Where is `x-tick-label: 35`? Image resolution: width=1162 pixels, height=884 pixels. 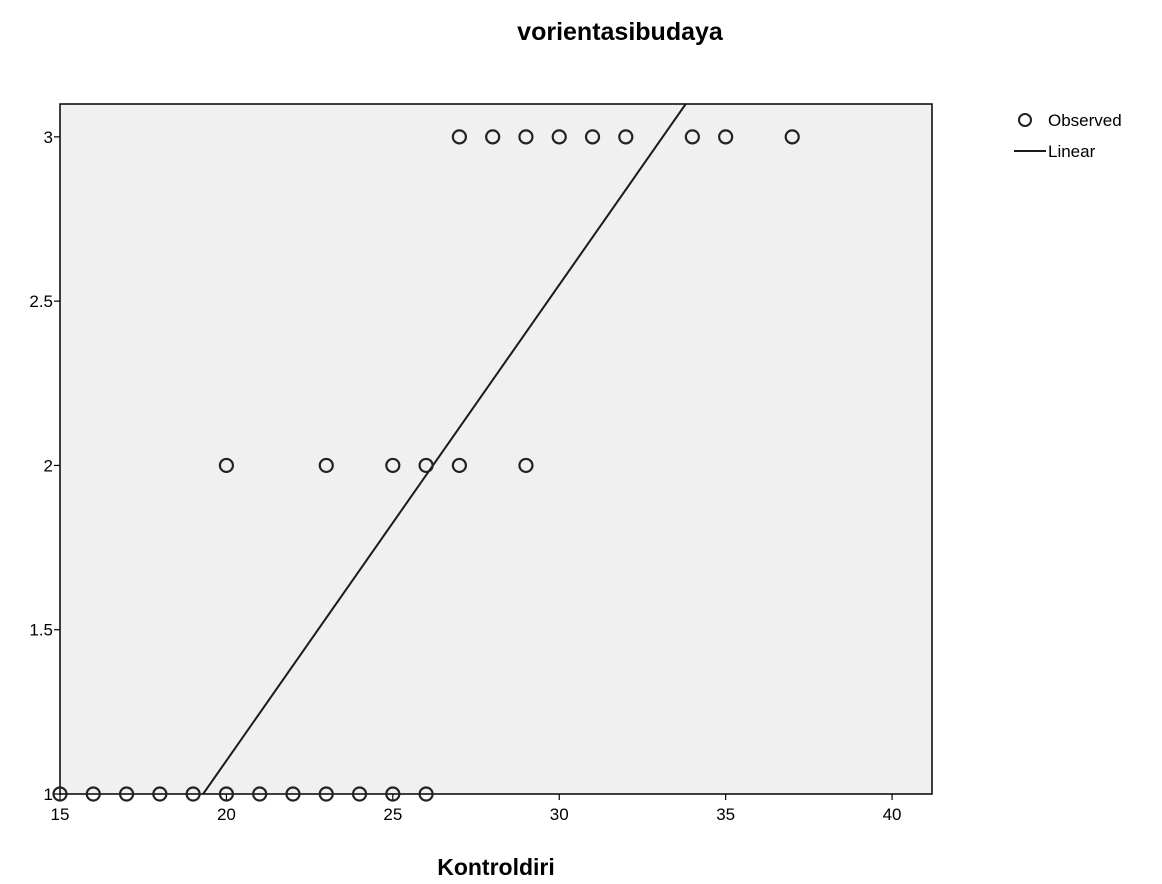 x-tick-label: 35 is located at coordinates (725, 814).